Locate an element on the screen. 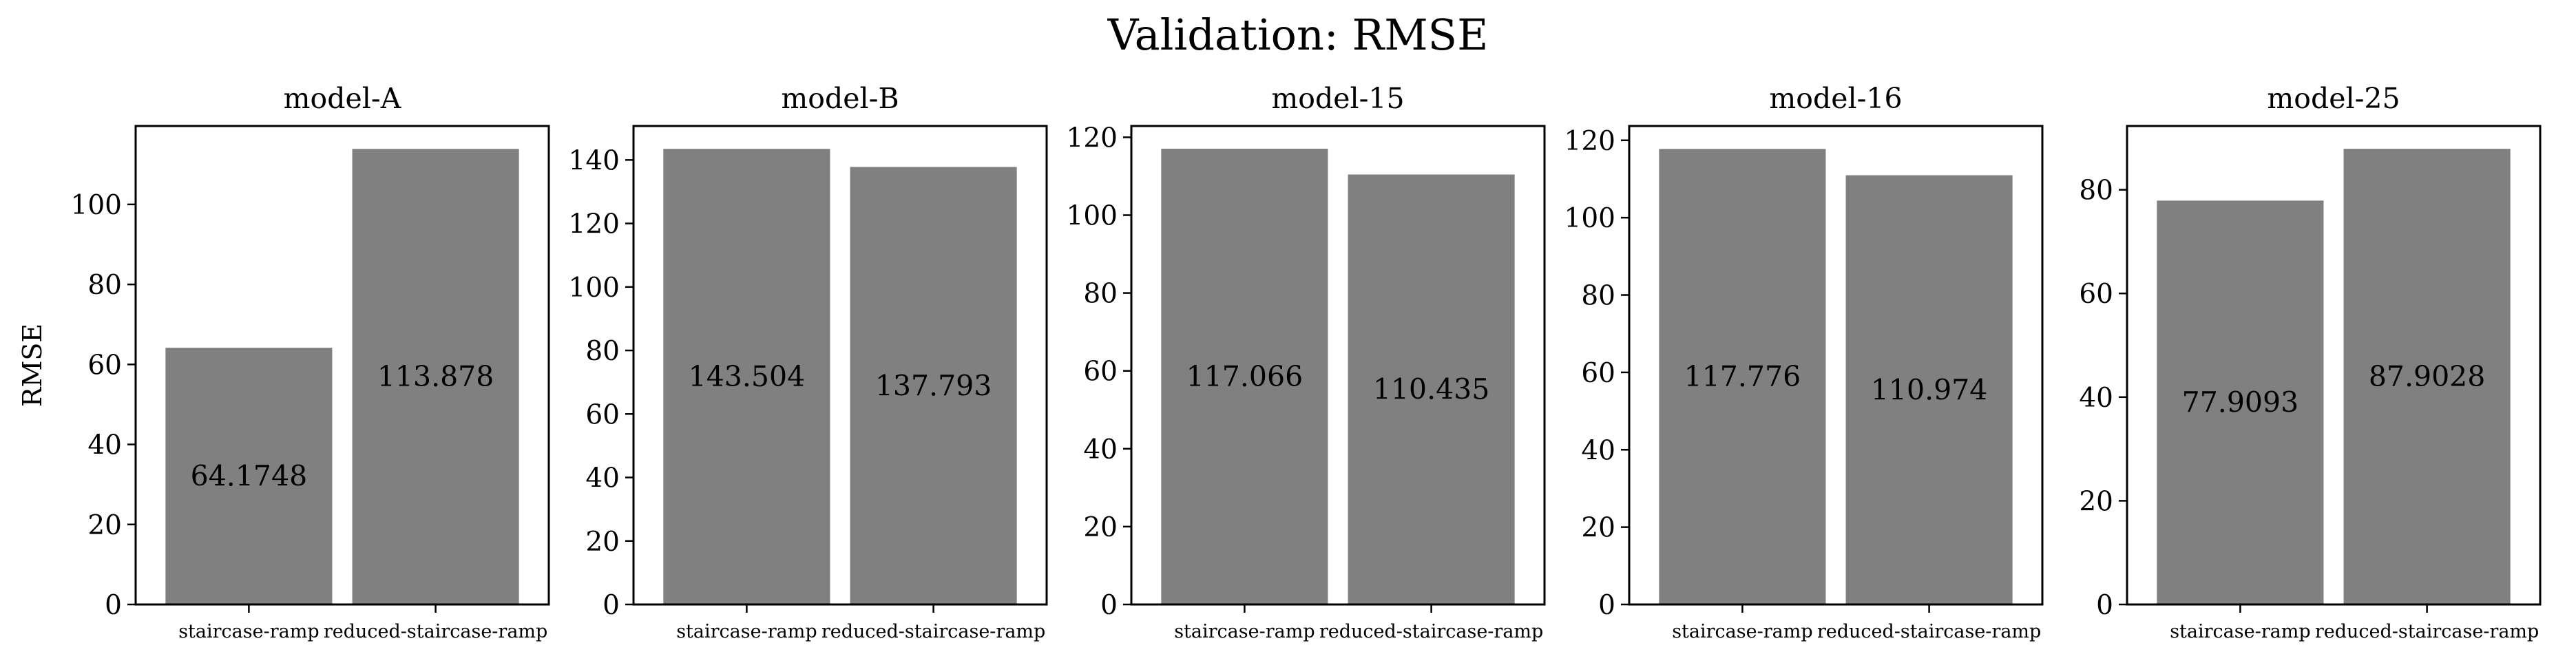 Image resolution: width=2576 pixels, height=663 pixels. bar-value-label: 77.9093 is located at coordinates (2240, 402).